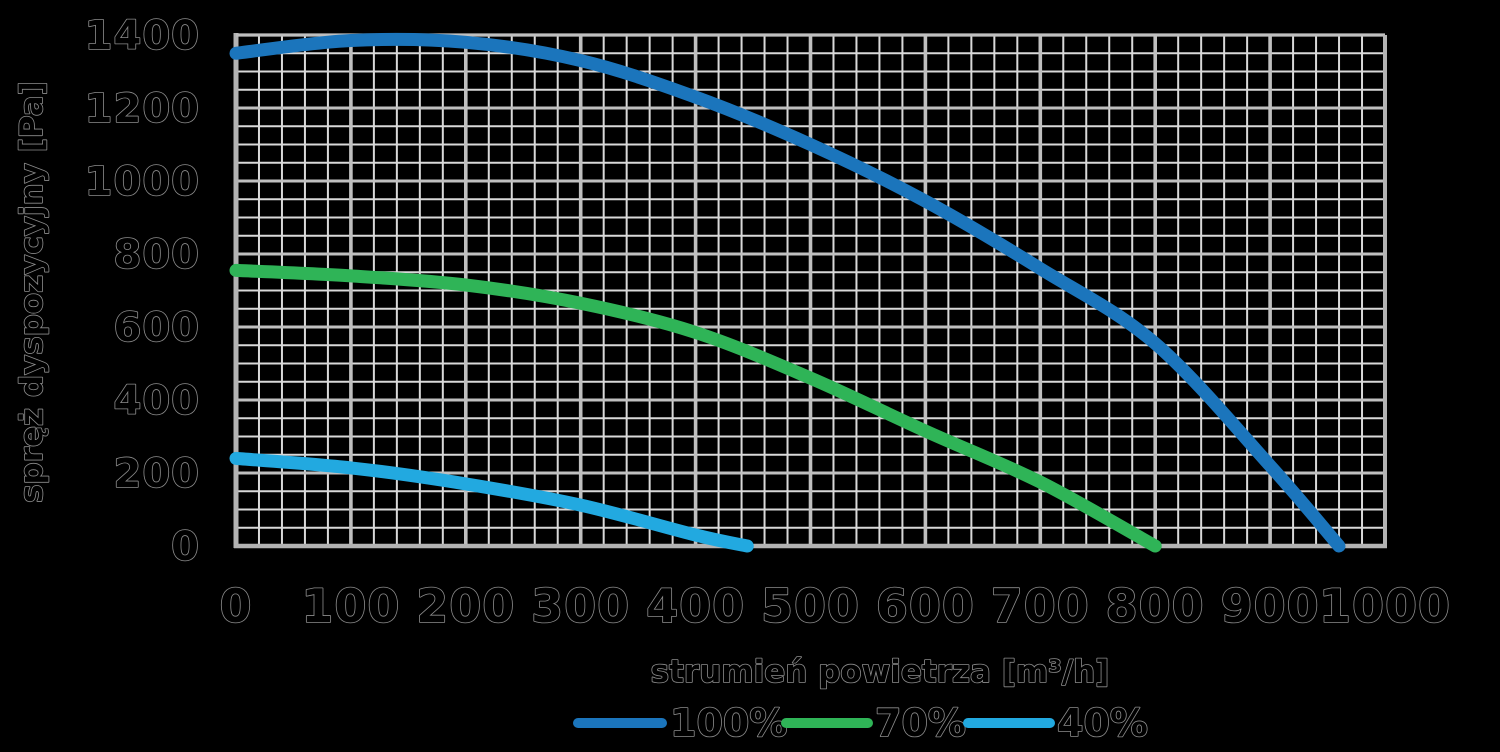 Image resolution: width=1500 pixels, height=752 pixels. Describe the element at coordinates (142, 36) in the screenshot. I see `y-tick-label: 1400` at that location.